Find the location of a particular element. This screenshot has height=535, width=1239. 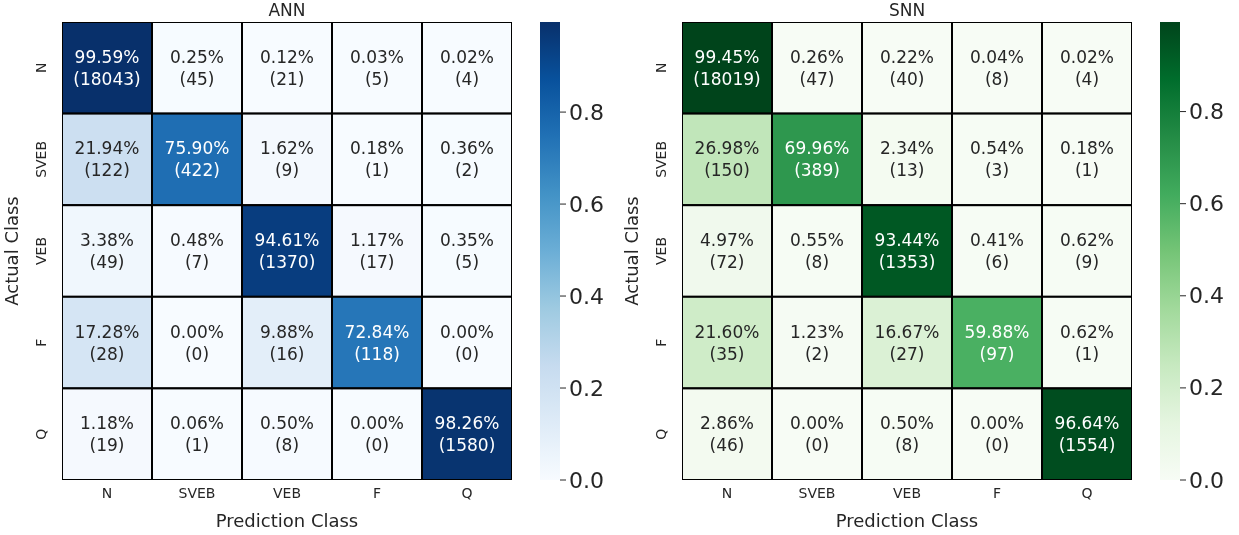

data-label: 2.86% (46) is located at coordinates (727, 434).